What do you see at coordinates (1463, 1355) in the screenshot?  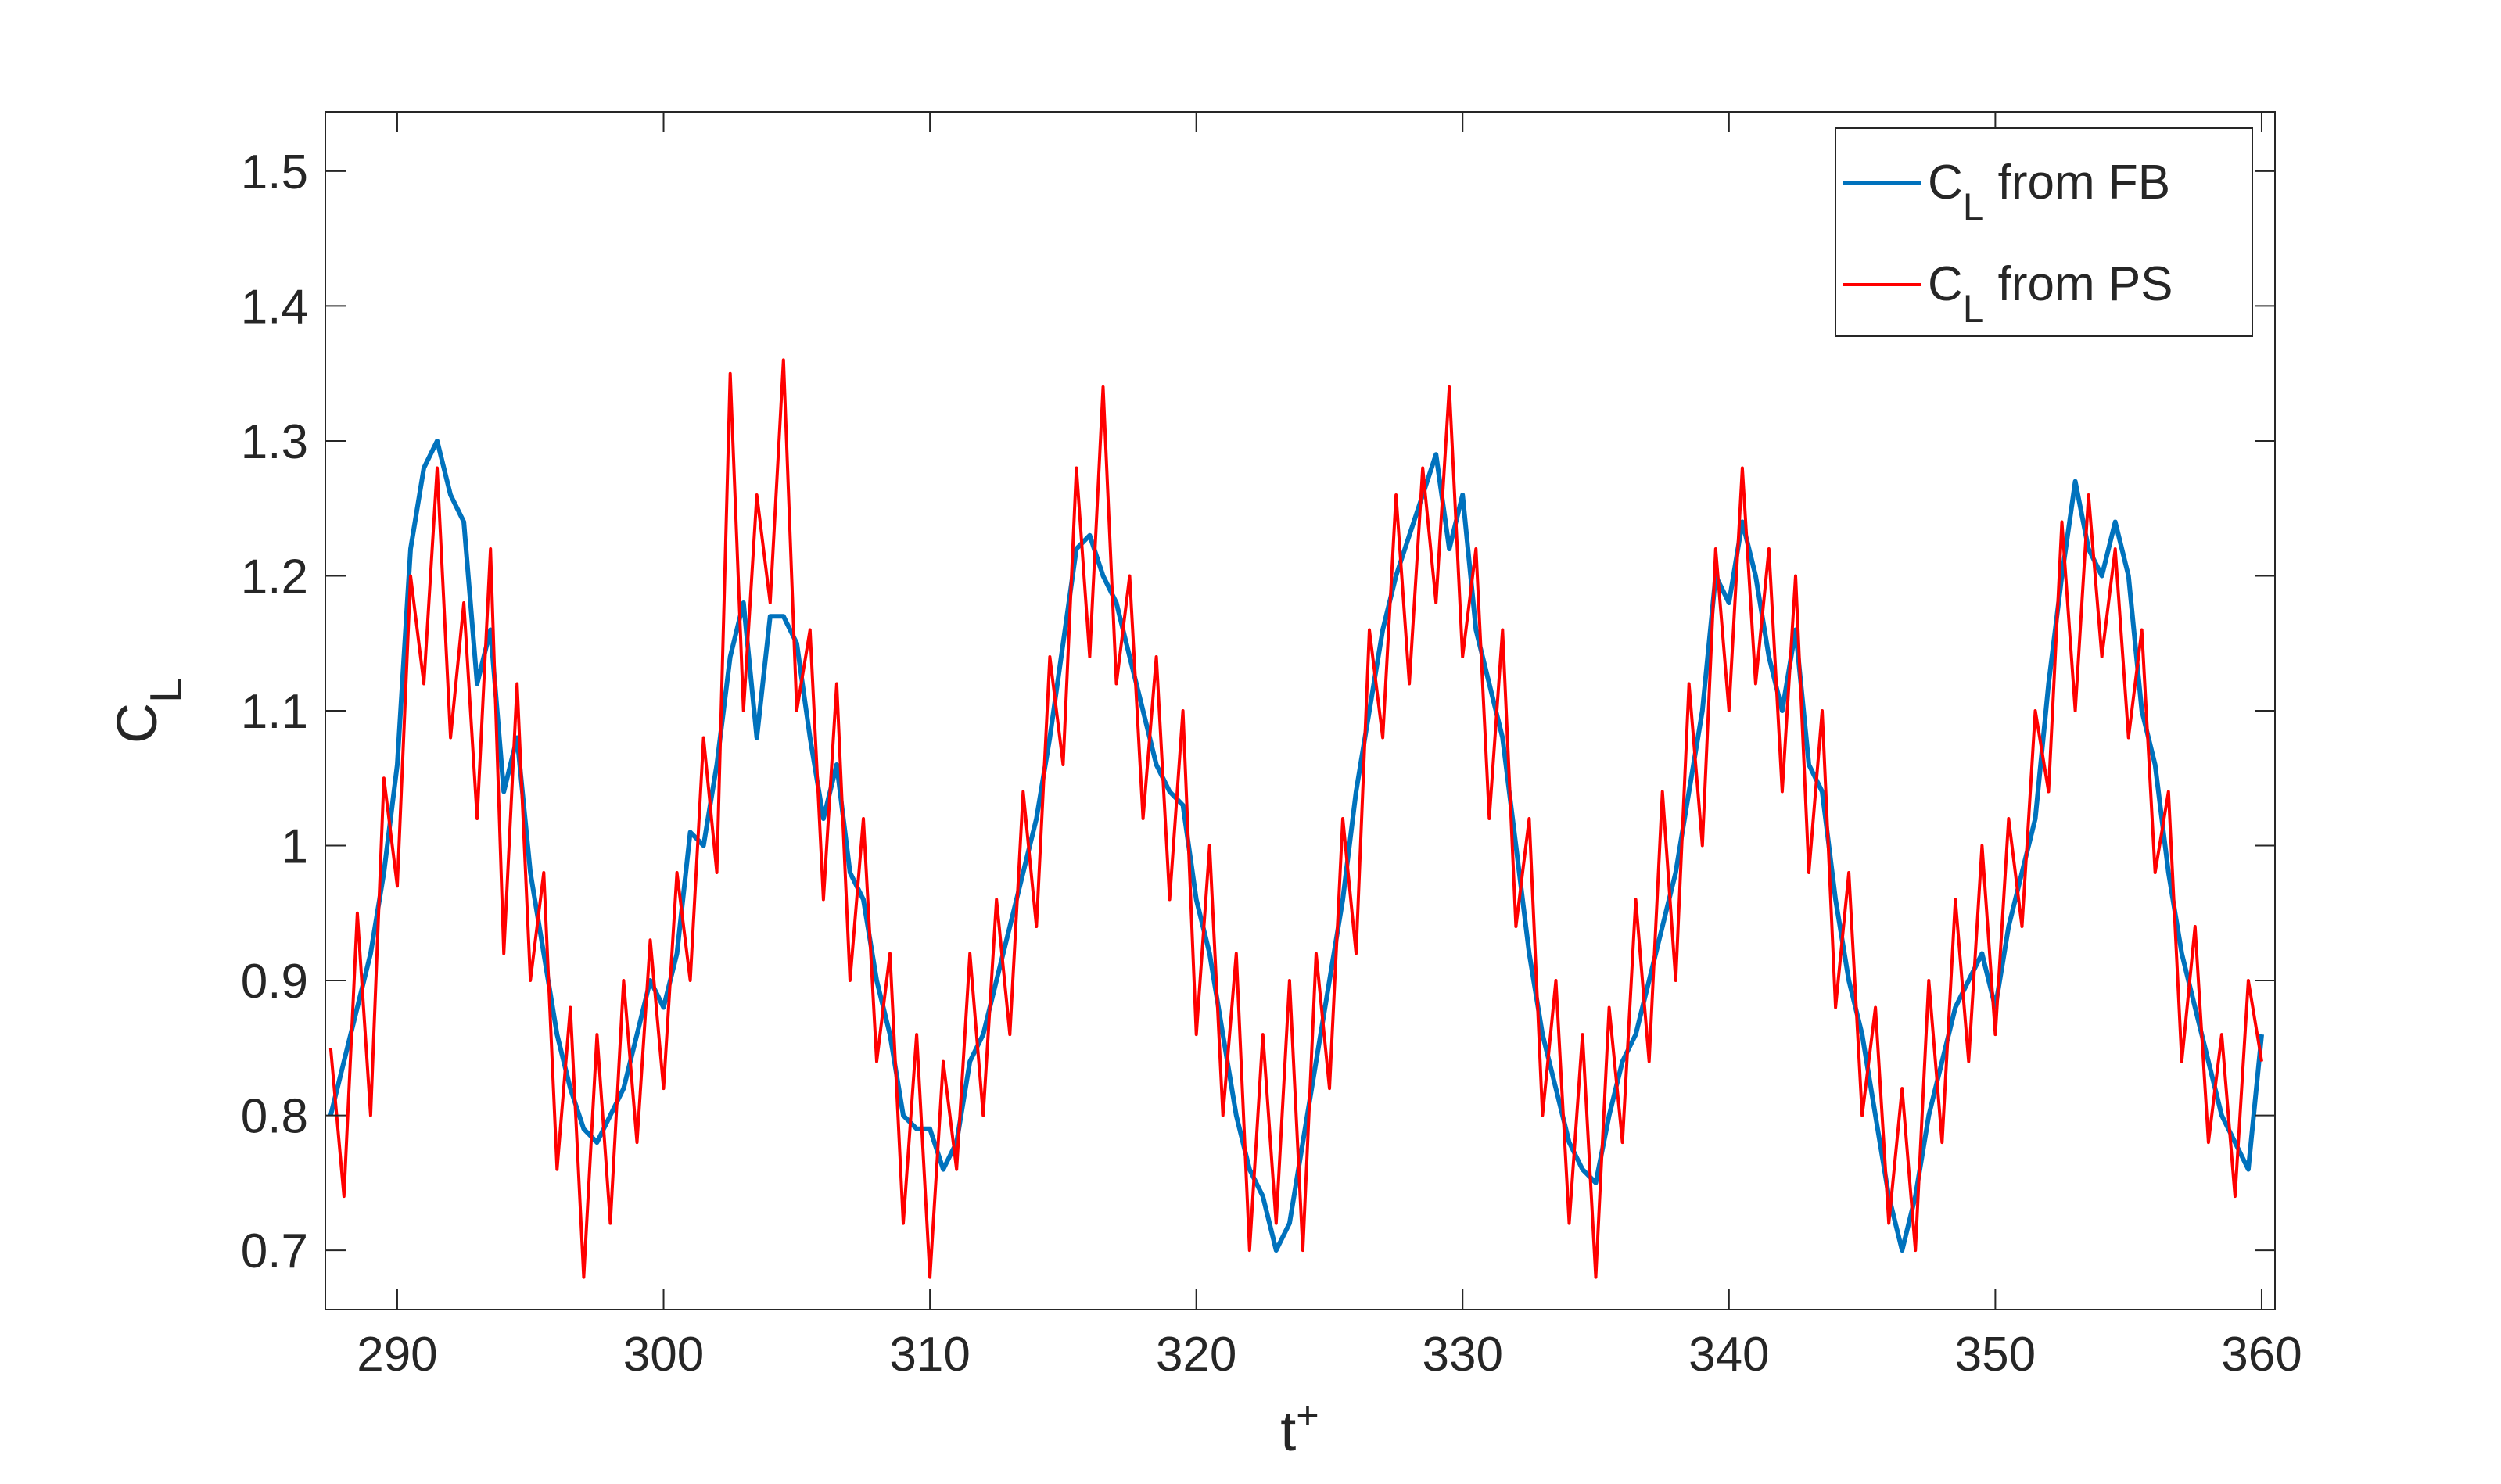 I see `x-tick-label: 330` at bounding box center [1463, 1355].